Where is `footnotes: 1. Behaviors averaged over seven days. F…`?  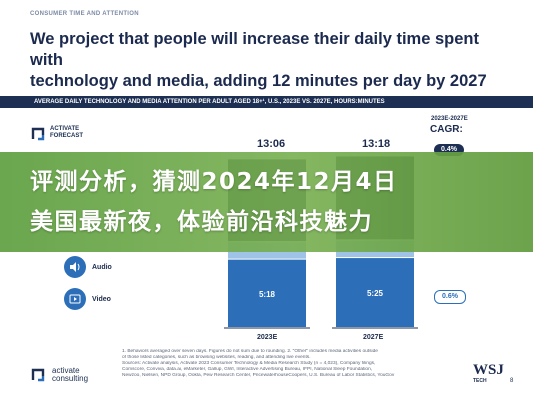
footnotes: 1. Behaviors averaged over seven days. F… is located at coordinates (292, 364).